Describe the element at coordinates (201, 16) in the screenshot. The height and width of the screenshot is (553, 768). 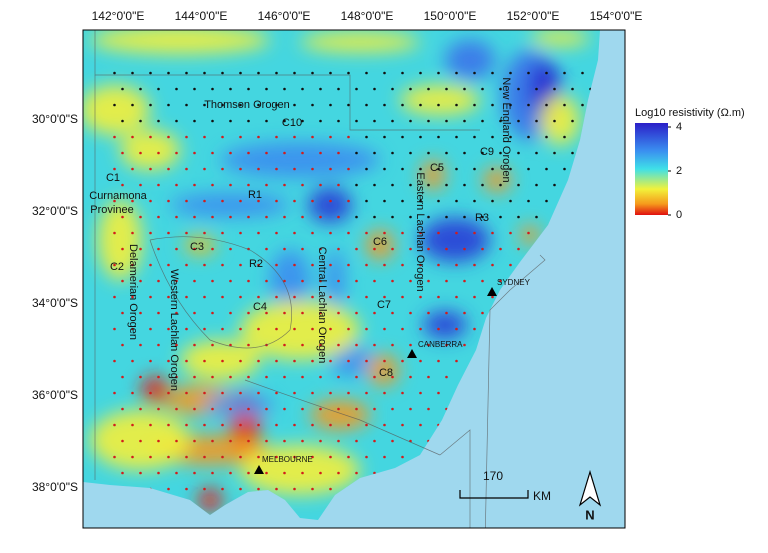
I see `longitude-label: 144°0'0"E` at that location.